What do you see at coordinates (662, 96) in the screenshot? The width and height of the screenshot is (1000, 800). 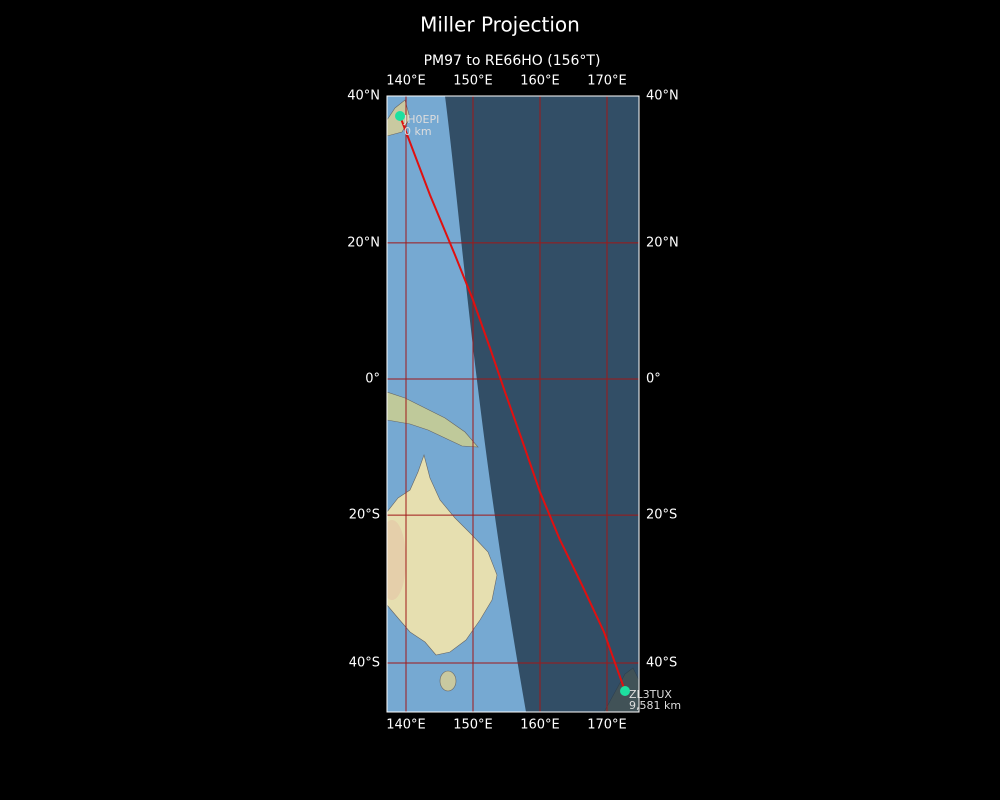 I see `lat-tick-label-right: 40°N` at bounding box center [662, 96].